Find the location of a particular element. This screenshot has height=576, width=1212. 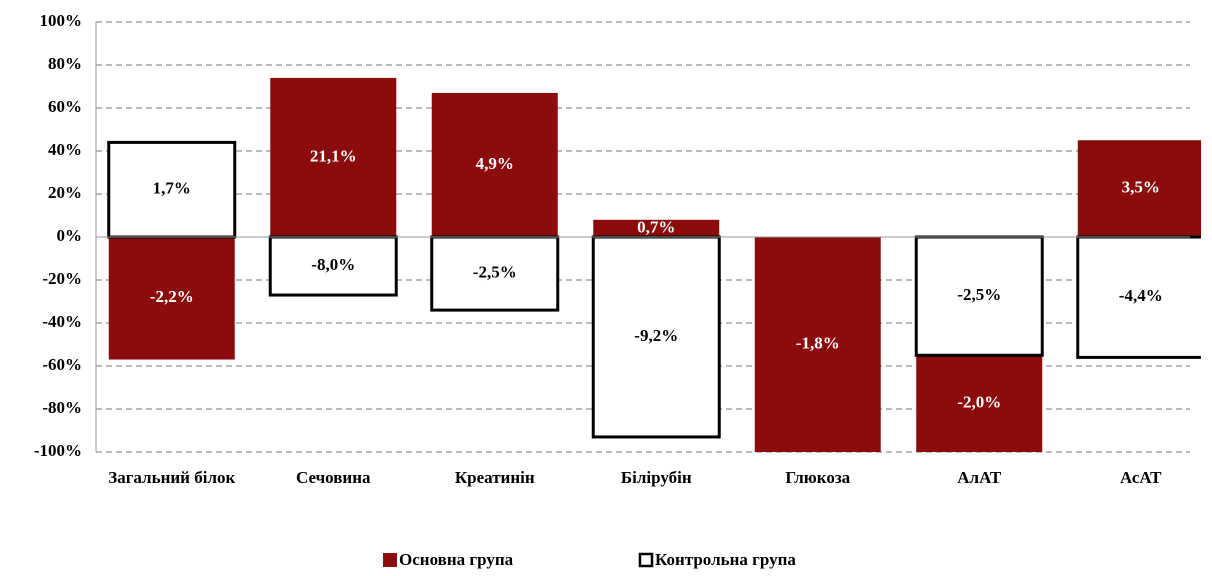

y-tick-label: 0% is located at coordinates (70, 235).